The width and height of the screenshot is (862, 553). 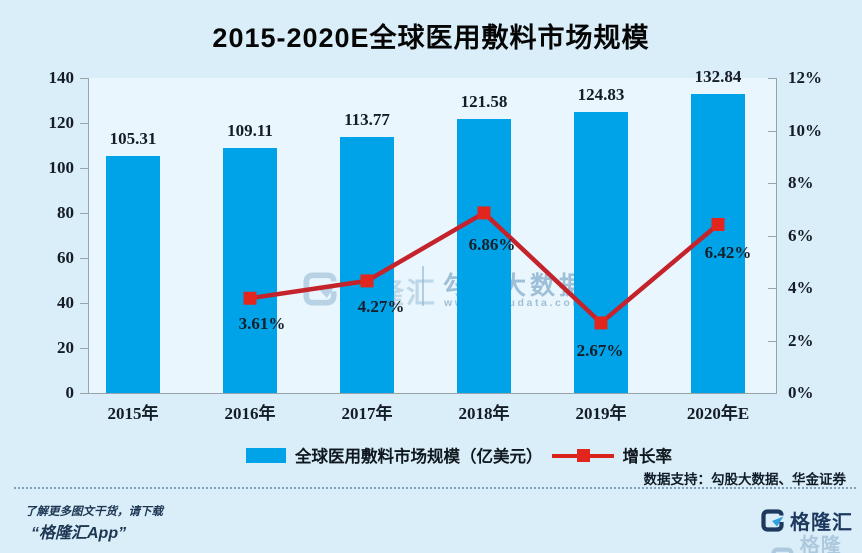 What do you see at coordinates (801, 392) in the screenshot?
I see `y-axis-right-label: 0%` at bounding box center [801, 392].